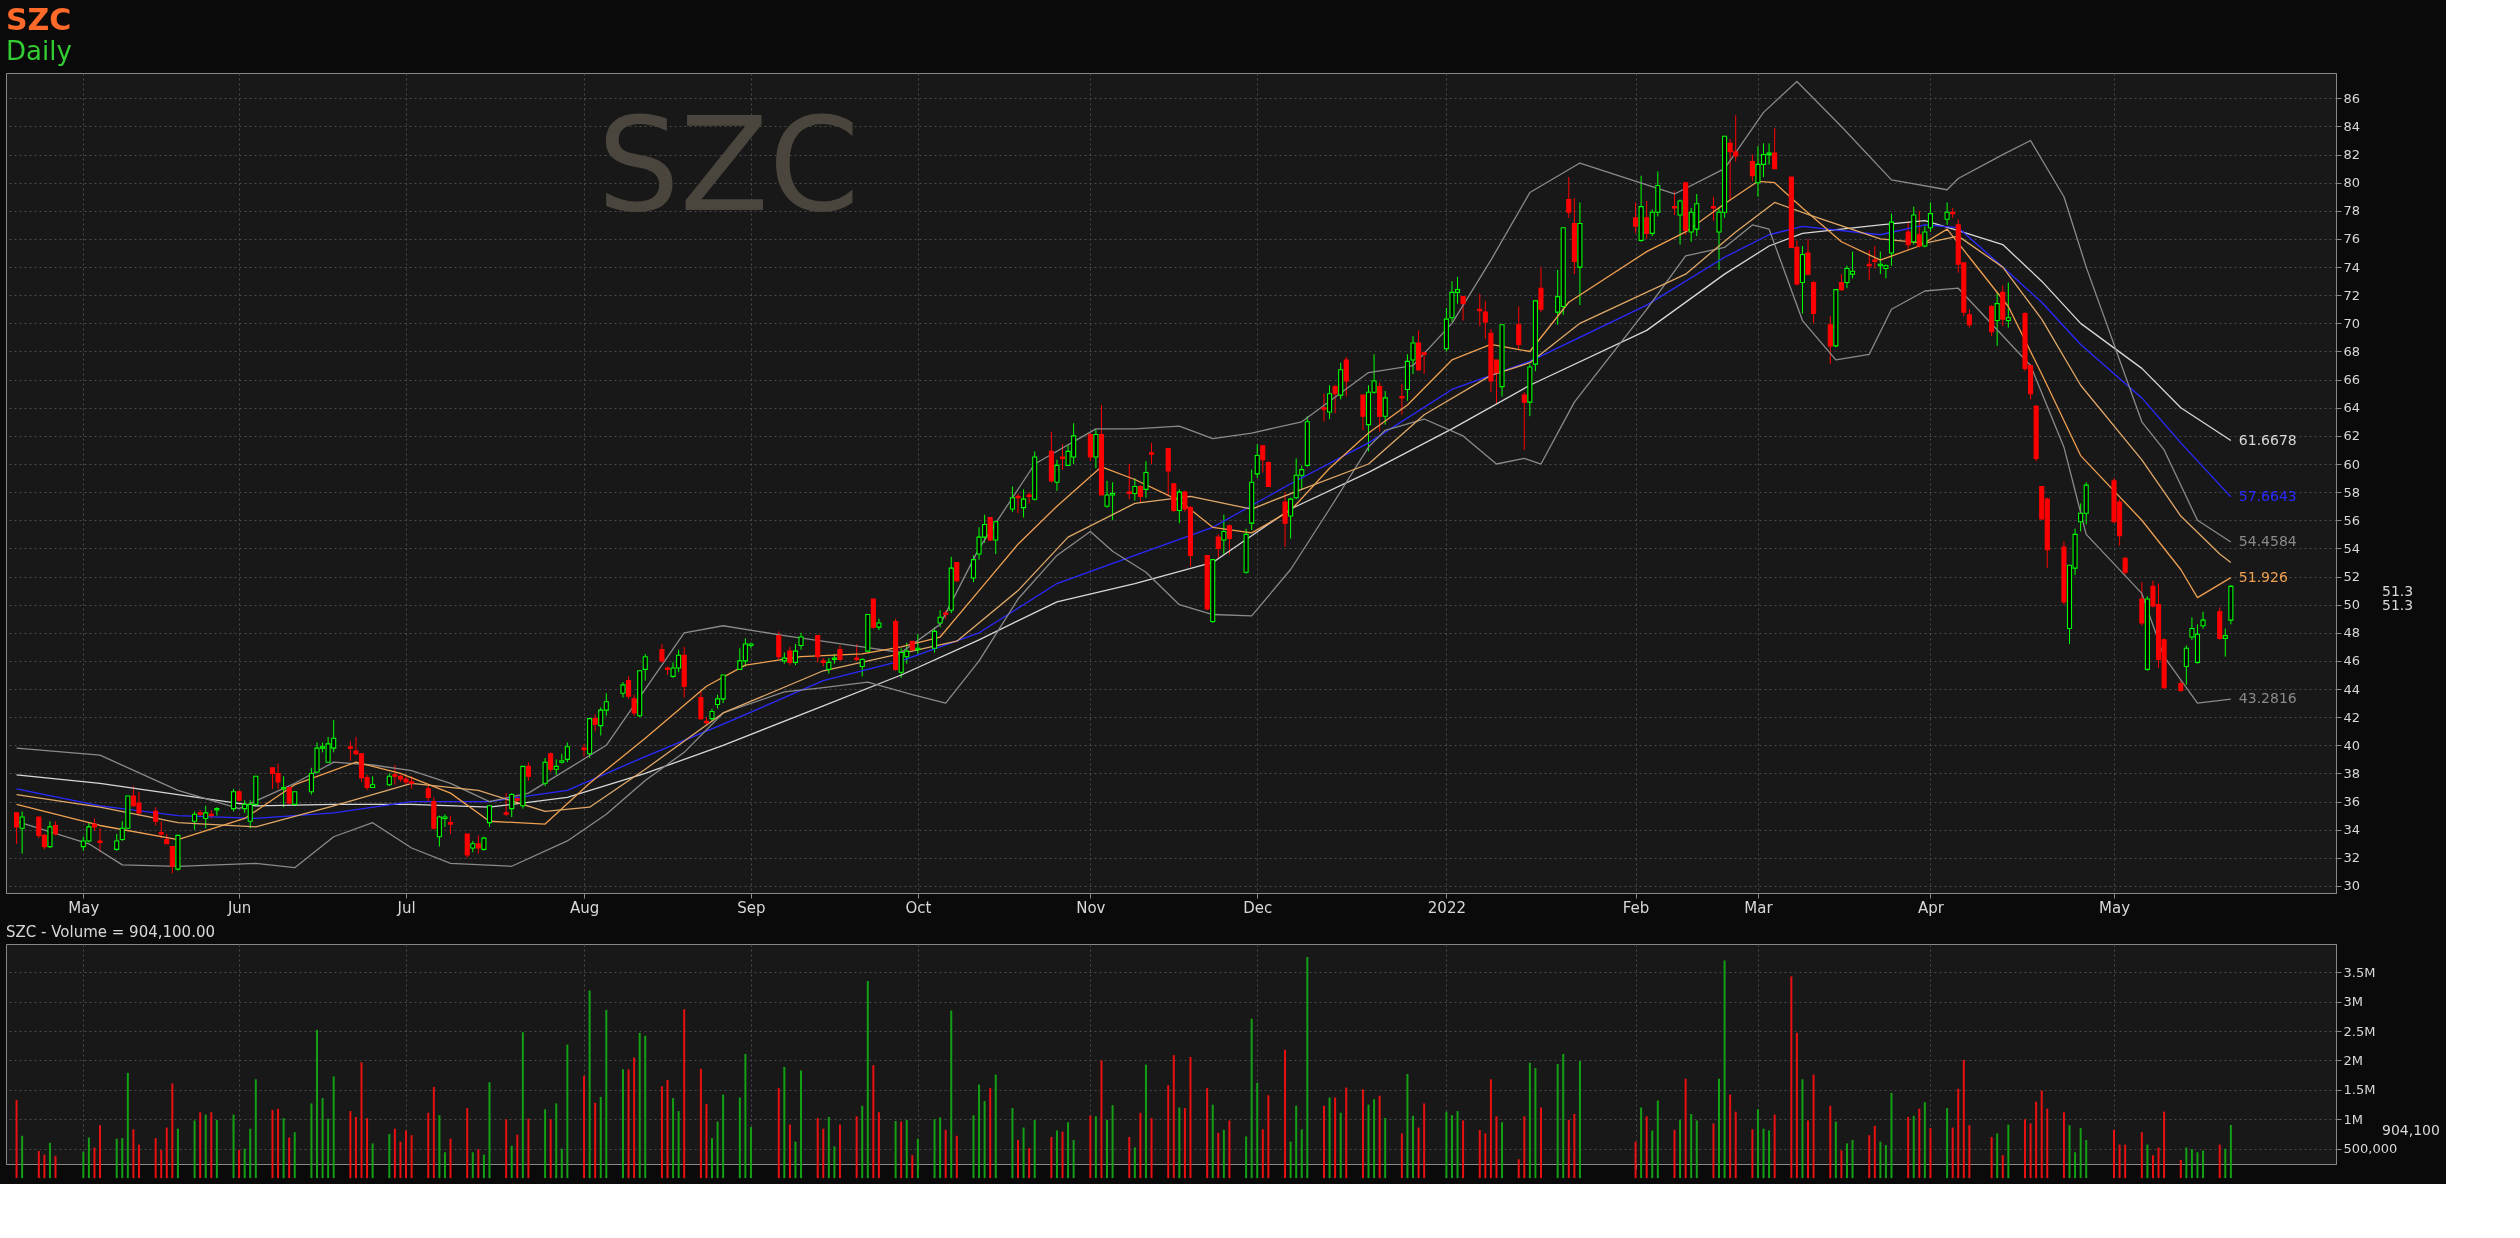 The width and height of the screenshot is (2520, 1238). I want to click on y-tick-label: 34, so click(2352, 830).